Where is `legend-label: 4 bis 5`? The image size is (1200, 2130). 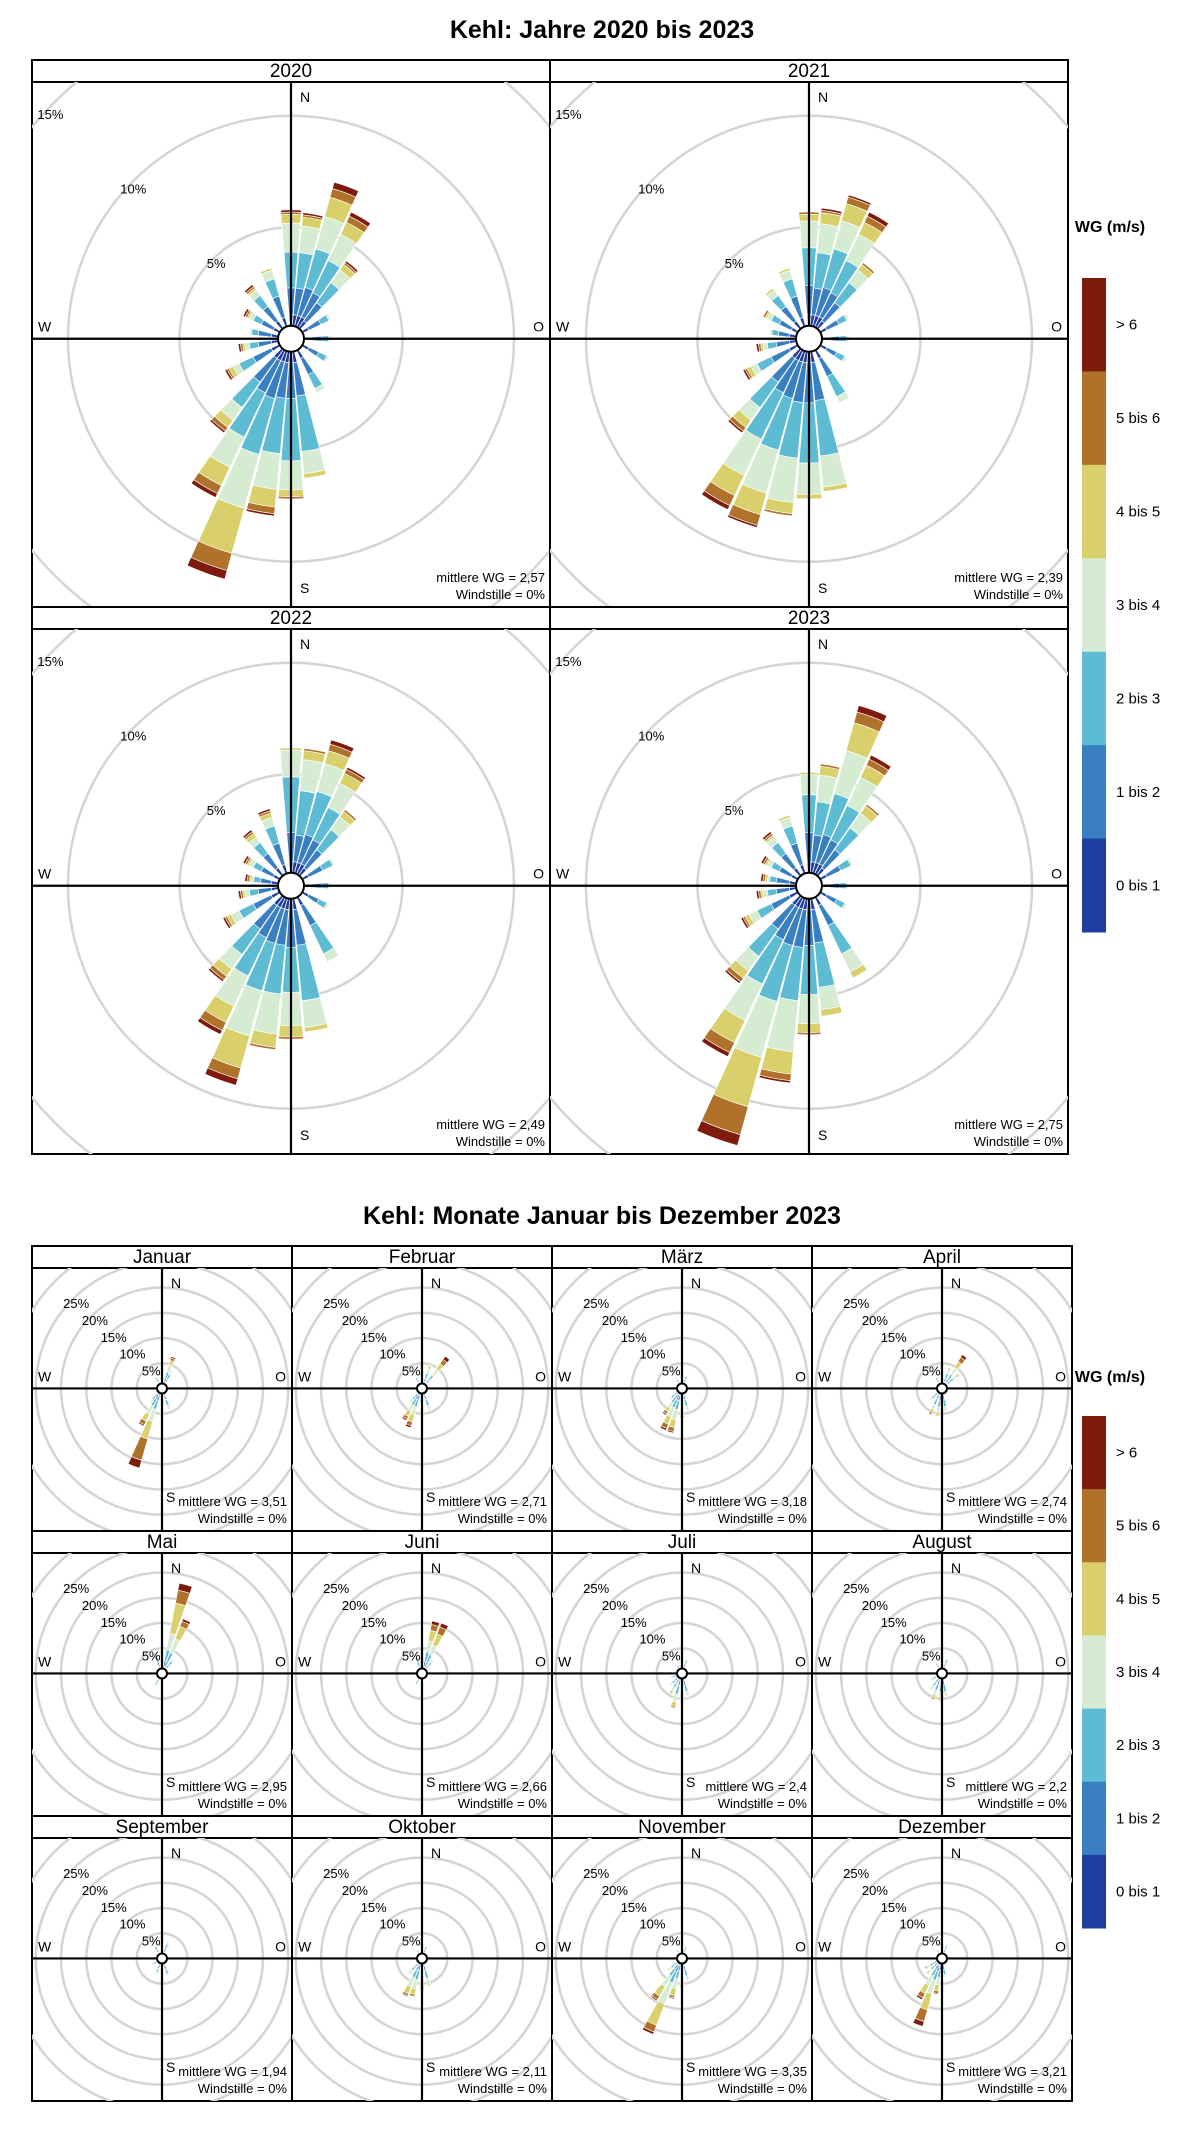 legend-label: 4 bis 5 is located at coordinates (1138, 1599).